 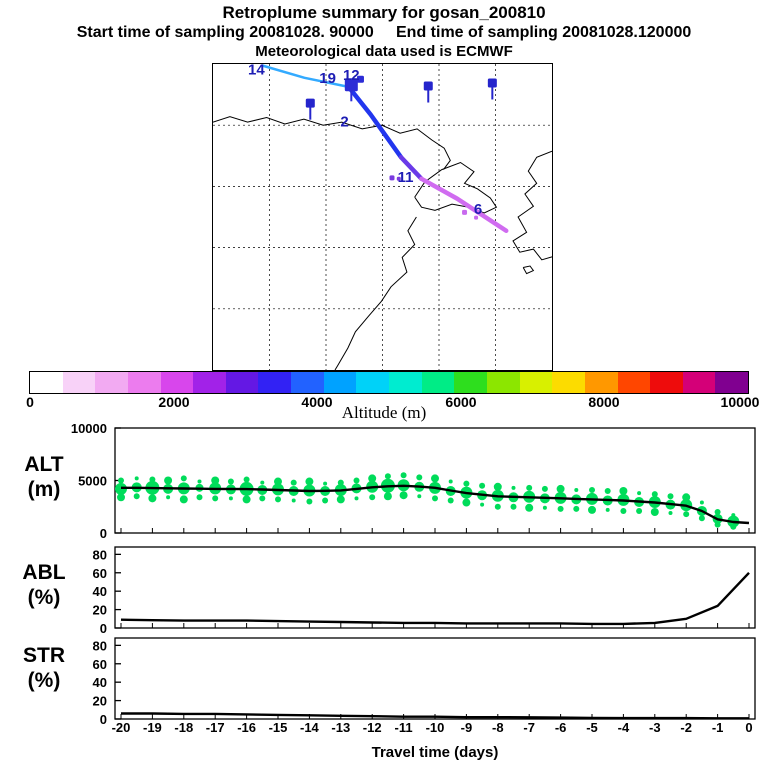 What do you see at coordinates (604, 402) in the screenshot?
I see `colorbar-tick-8000: 8000` at bounding box center [604, 402].